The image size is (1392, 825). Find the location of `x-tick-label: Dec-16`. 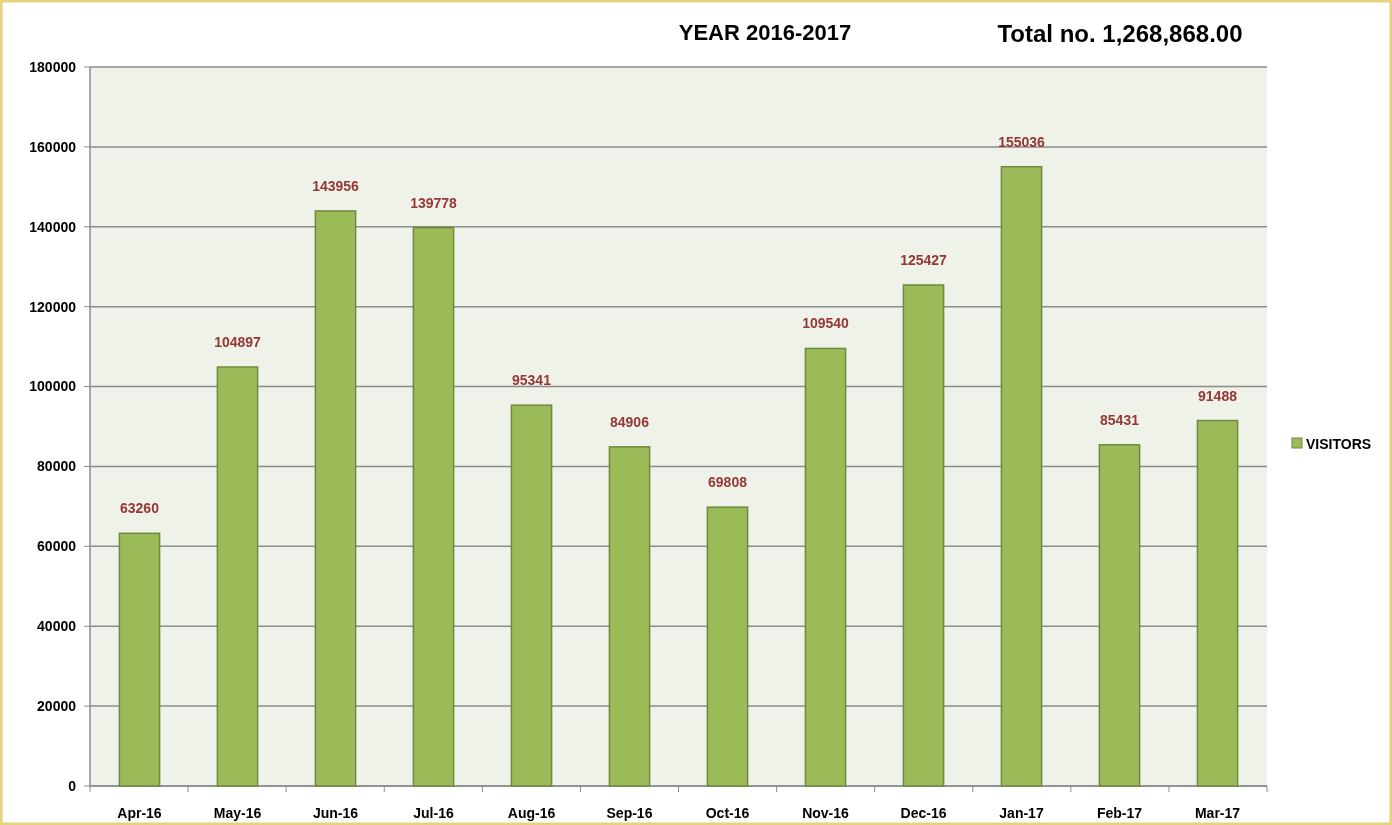

x-tick-label: Dec-16 is located at coordinates (923, 813).